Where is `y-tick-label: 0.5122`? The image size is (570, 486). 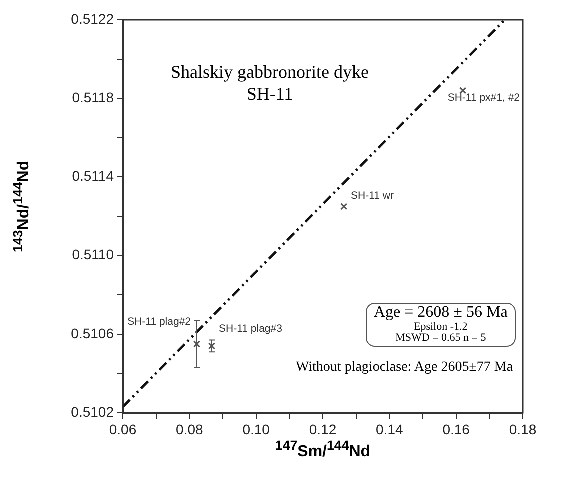 y-tick-label: 0.5122 is located at coordinates (92, 18).